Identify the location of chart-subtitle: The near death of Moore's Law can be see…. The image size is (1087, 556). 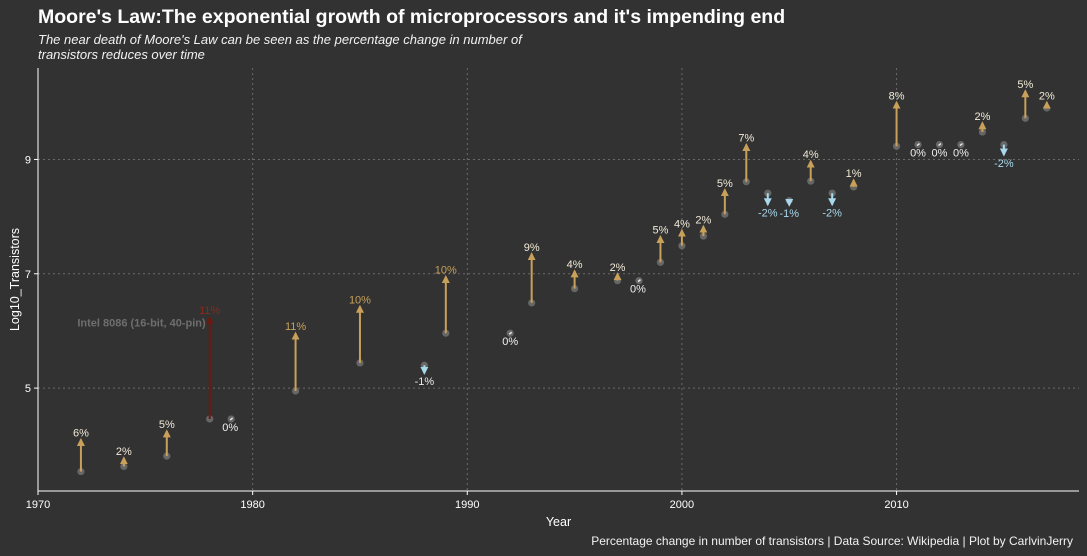
(280, 47).